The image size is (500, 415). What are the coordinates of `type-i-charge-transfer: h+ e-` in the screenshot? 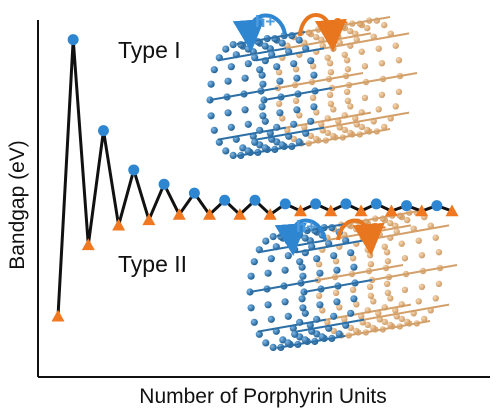 It's located at (299, 24).